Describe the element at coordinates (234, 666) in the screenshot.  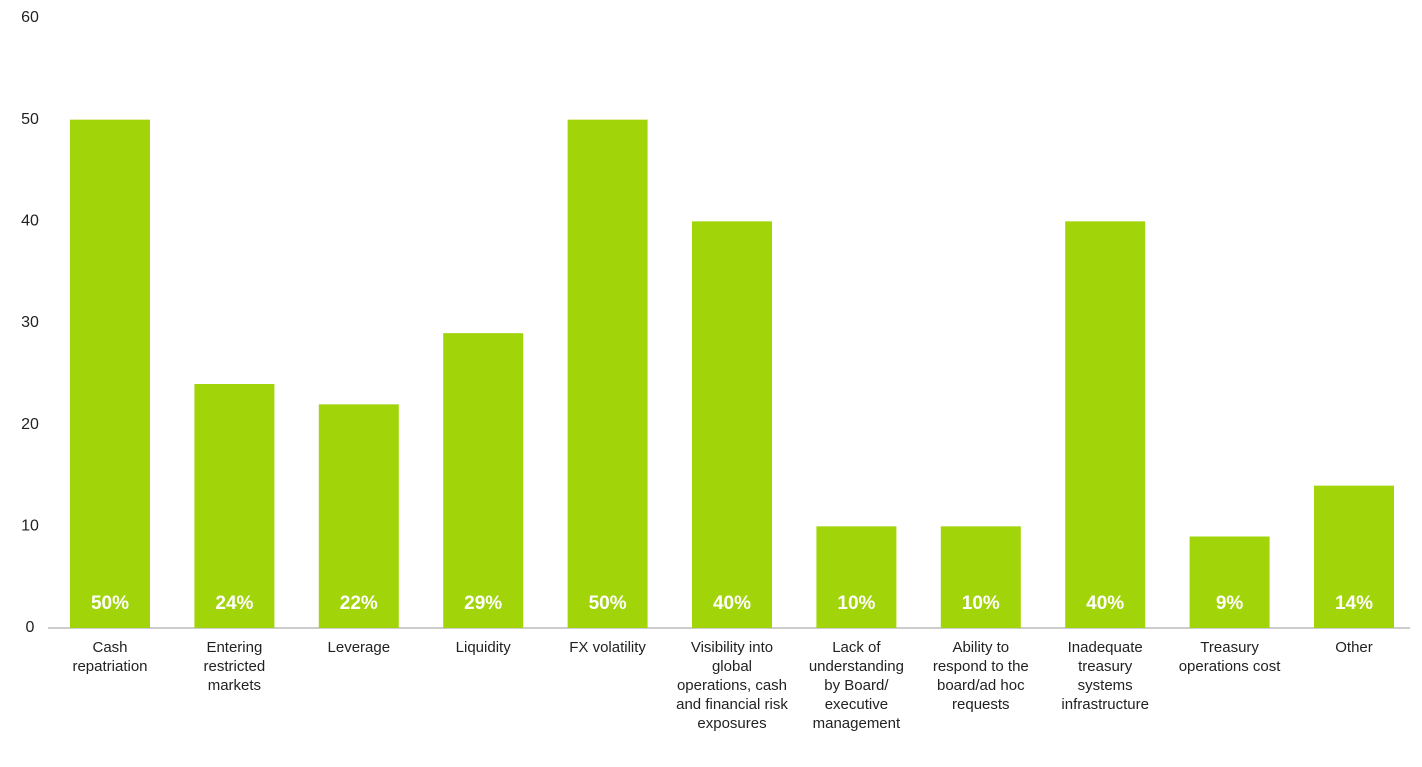
I see `x-tick-label: Entering restricted markets` at that location.